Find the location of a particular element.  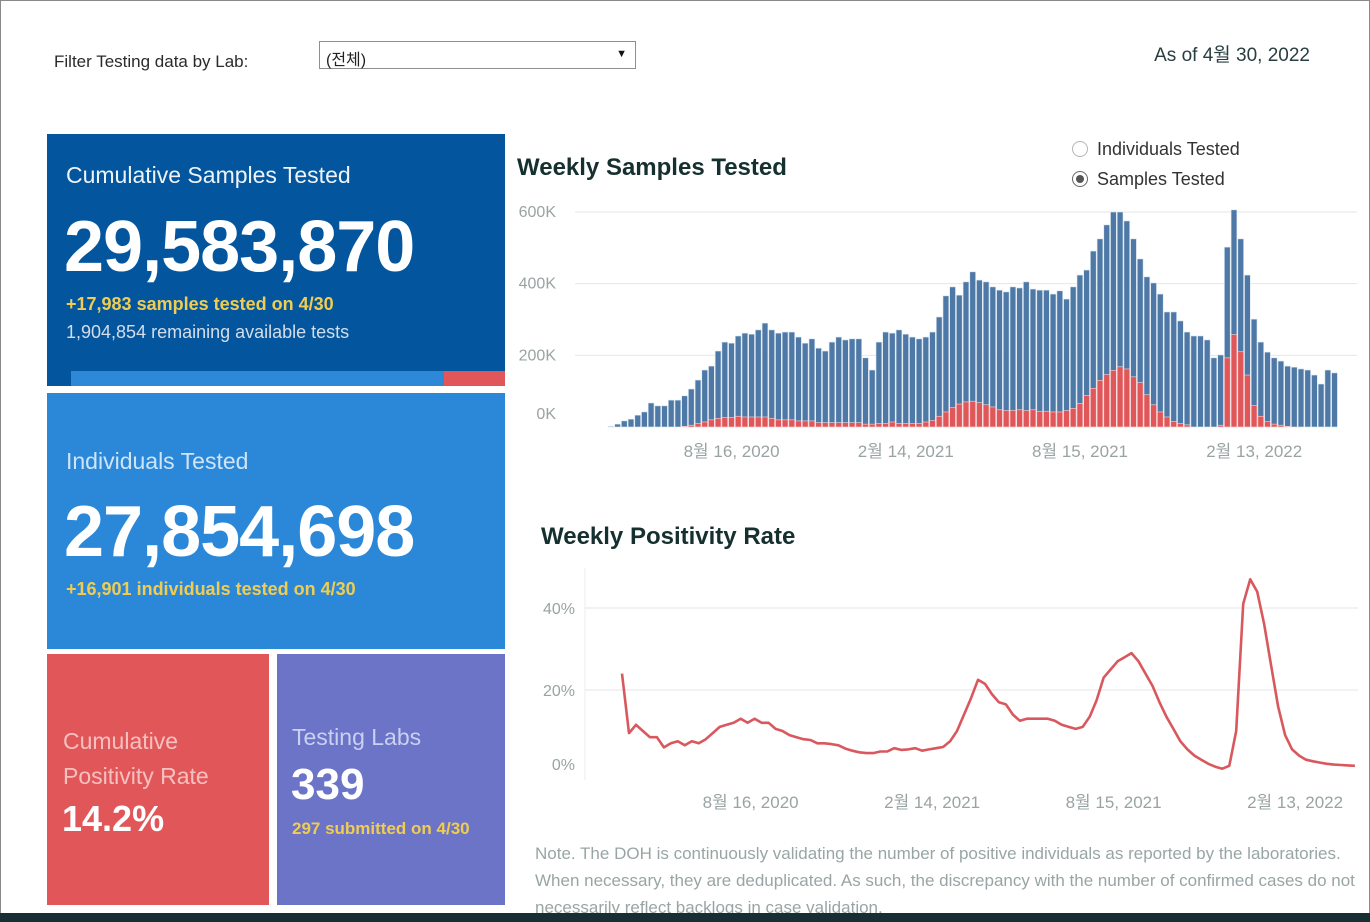

footer-bar is located at coordinates (685, 917).